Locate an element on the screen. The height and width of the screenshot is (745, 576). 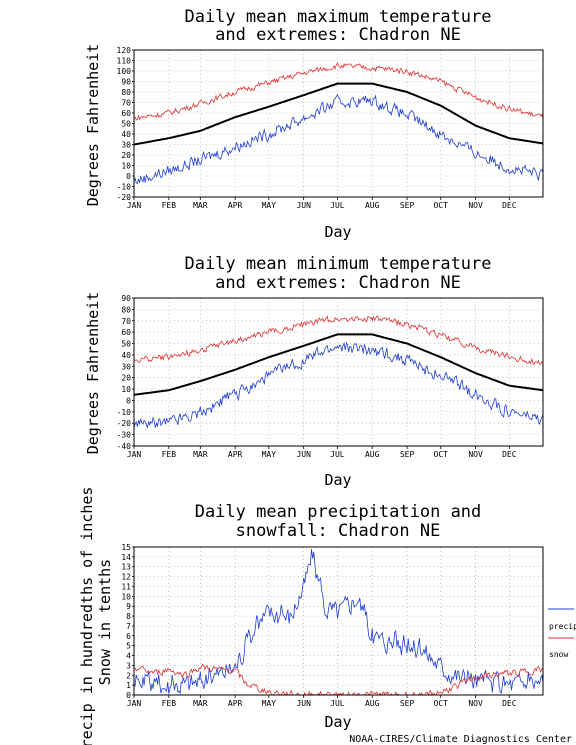
y-tick-label: 5 is located at coordinates (128, 646).